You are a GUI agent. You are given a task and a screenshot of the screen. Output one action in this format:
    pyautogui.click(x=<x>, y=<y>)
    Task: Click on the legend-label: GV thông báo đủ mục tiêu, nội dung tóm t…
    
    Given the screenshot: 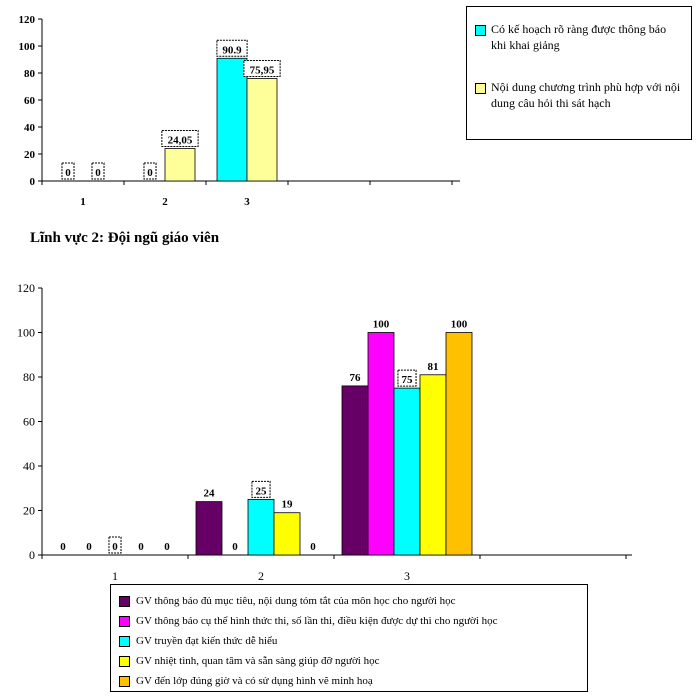 What is the action you would take?
    pyautogui.click(x=296, y=601)
    